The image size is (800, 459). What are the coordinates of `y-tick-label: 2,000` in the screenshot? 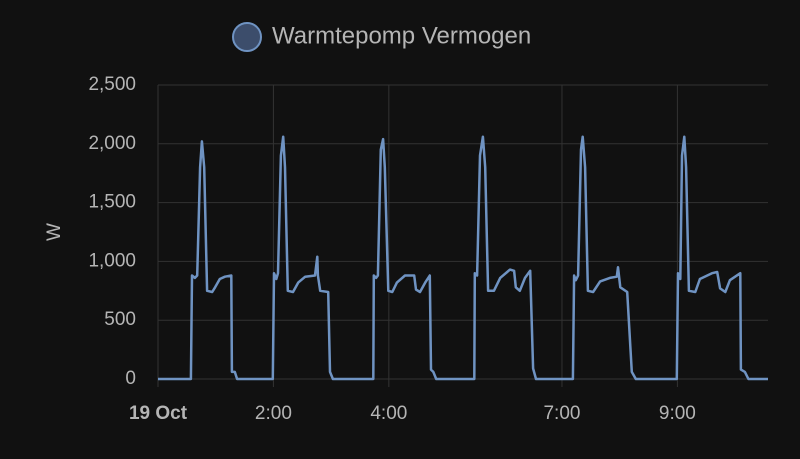 It's located at (112, 143).